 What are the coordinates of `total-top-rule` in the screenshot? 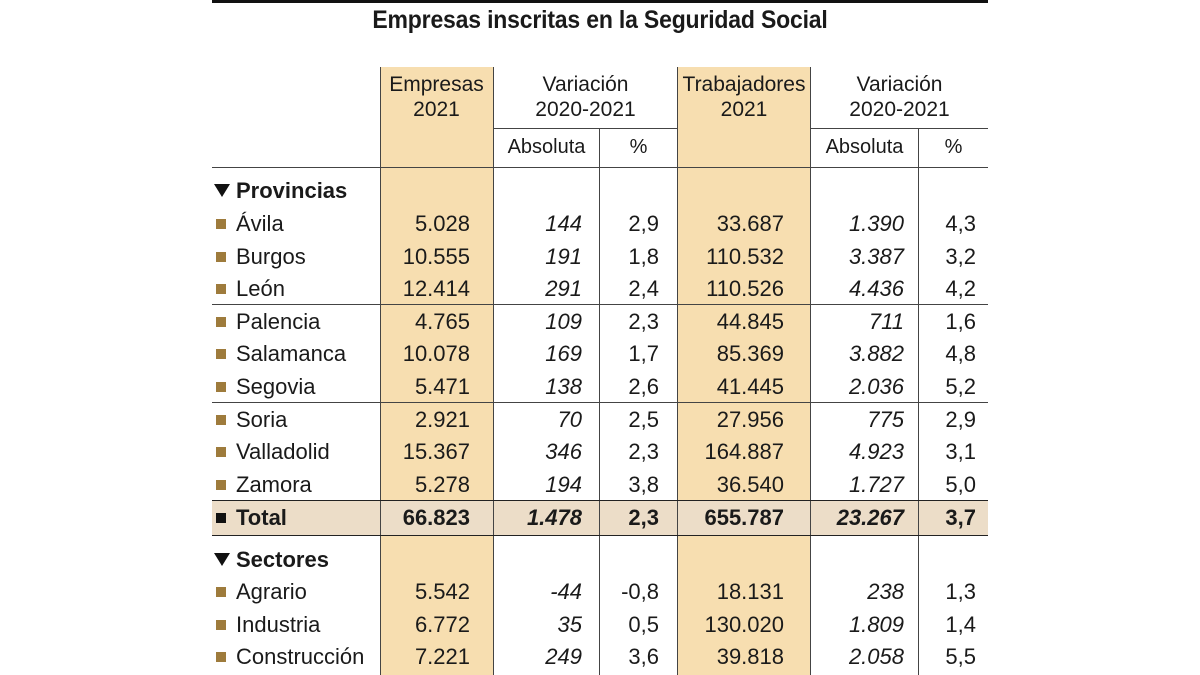 It's located at (600, 500).